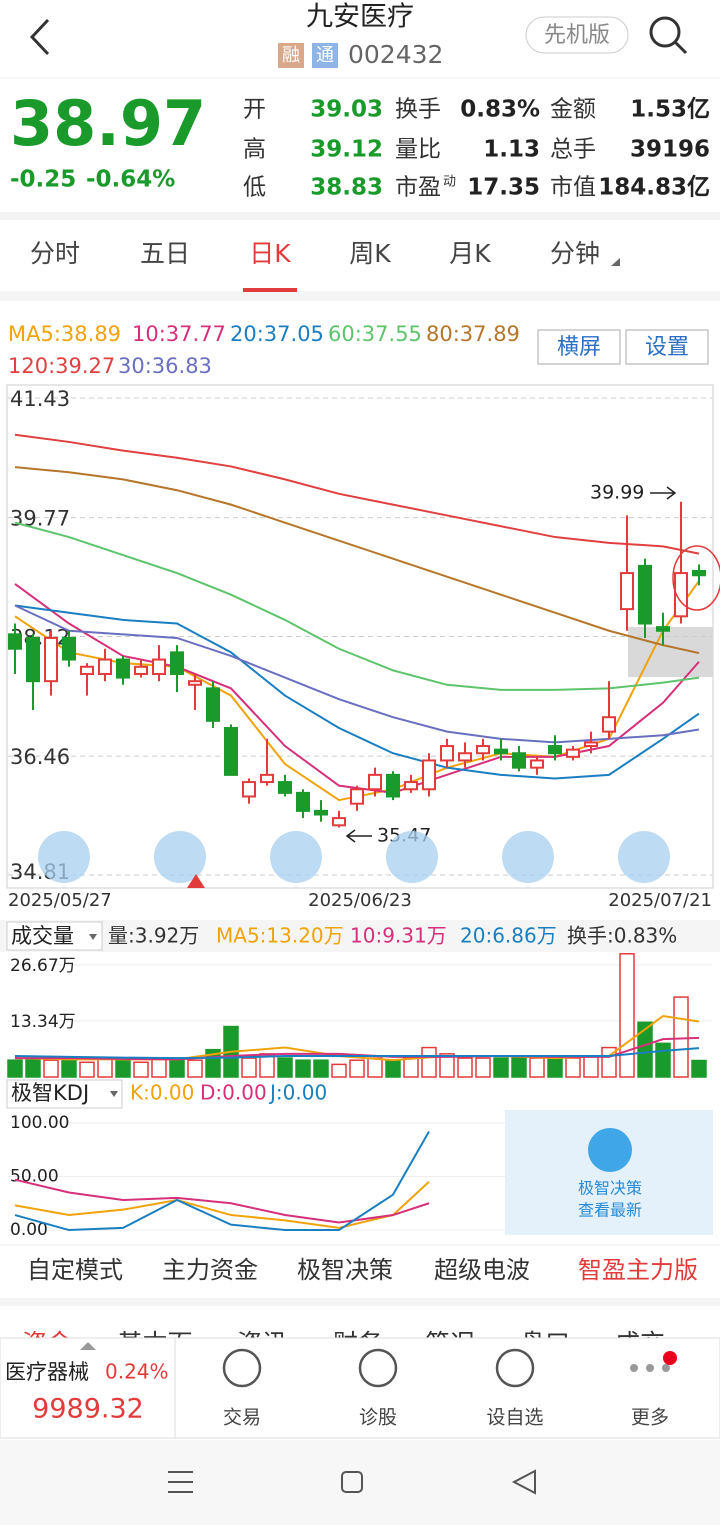 Image resolution: width=720 pixels, height=1525 pixels. I want to click on y-tick-label: 36.46, so click(40, 757).